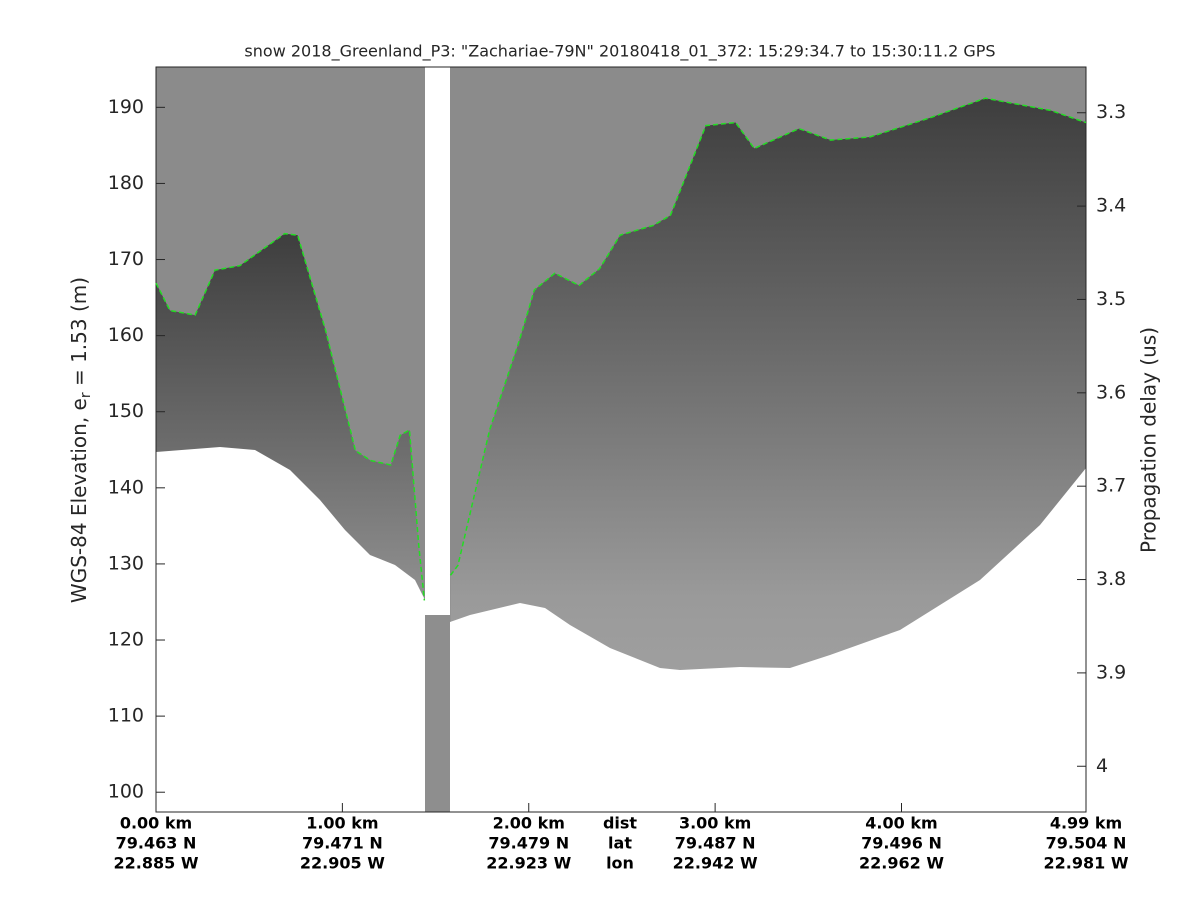  What do you see at coordinates (901, 863) in the screenshot?
I see `x-tick-lon: 22.962 W` at bounding box center [901, 863].